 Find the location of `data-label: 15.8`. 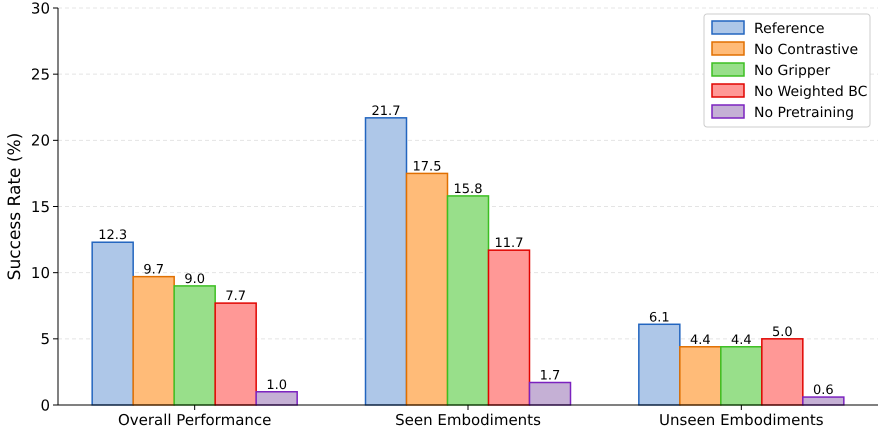

data-label: 15.8 is located at coordinates (468, 189).